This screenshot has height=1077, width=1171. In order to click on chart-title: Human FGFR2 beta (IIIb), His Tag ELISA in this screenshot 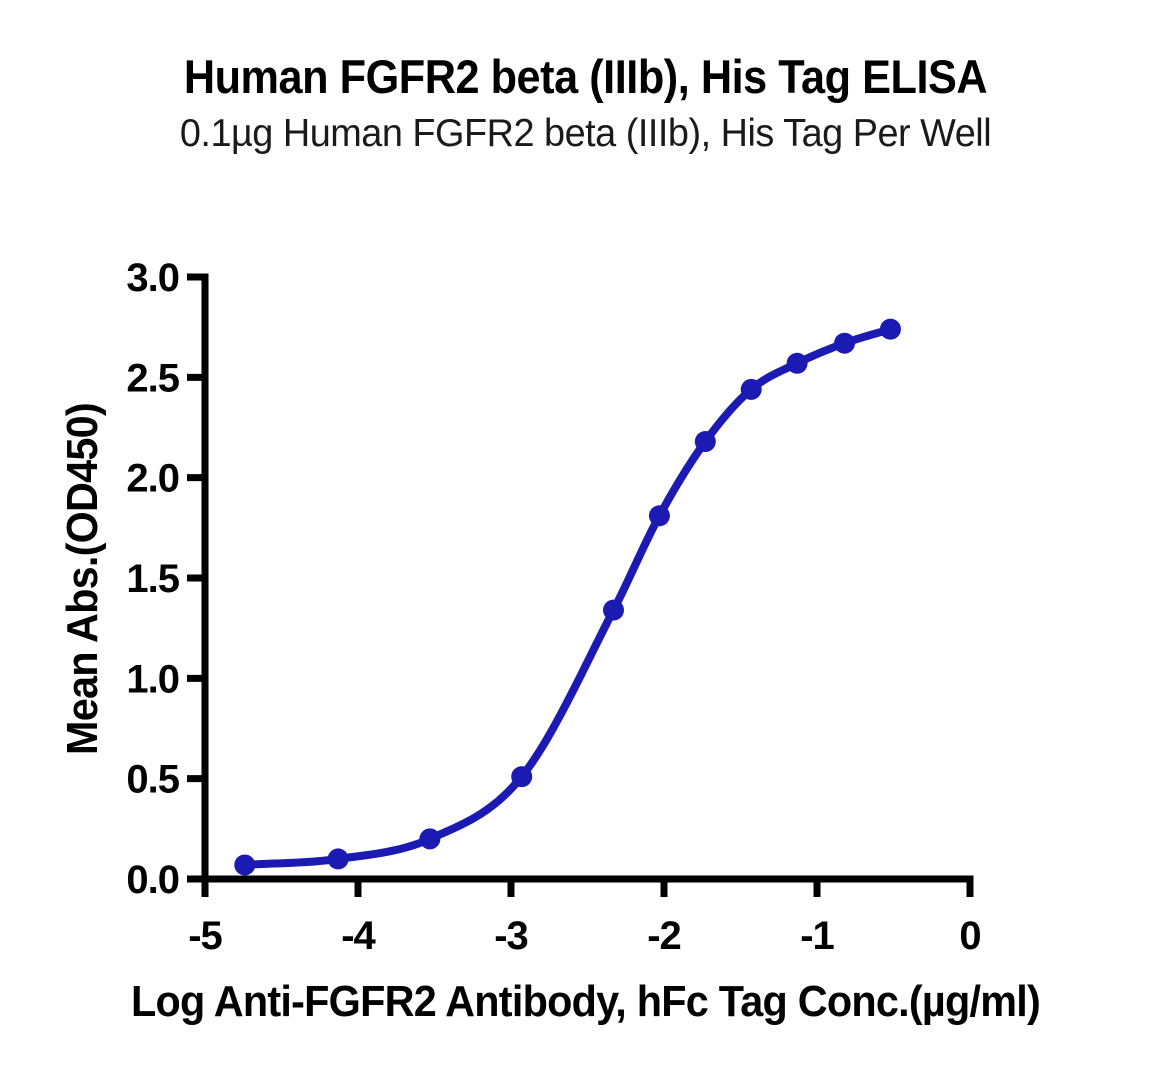, I will do `click(585, 76)`.